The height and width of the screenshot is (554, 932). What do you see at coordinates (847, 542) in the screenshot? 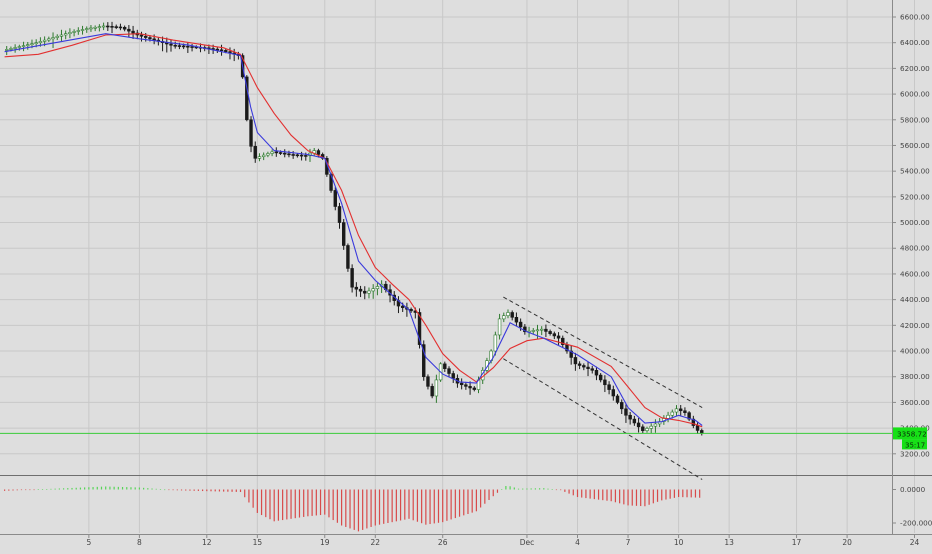
I see `time-tick-label: 20` at bounding box center [847, 542].